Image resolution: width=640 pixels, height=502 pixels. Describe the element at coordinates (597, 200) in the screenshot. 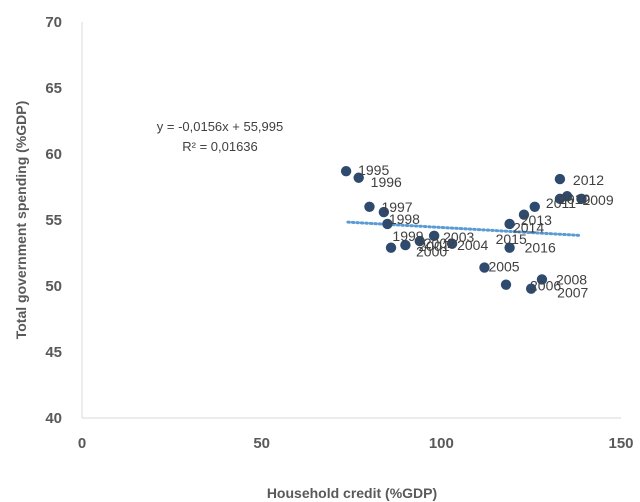

I see `point-label: 2009` at that location.